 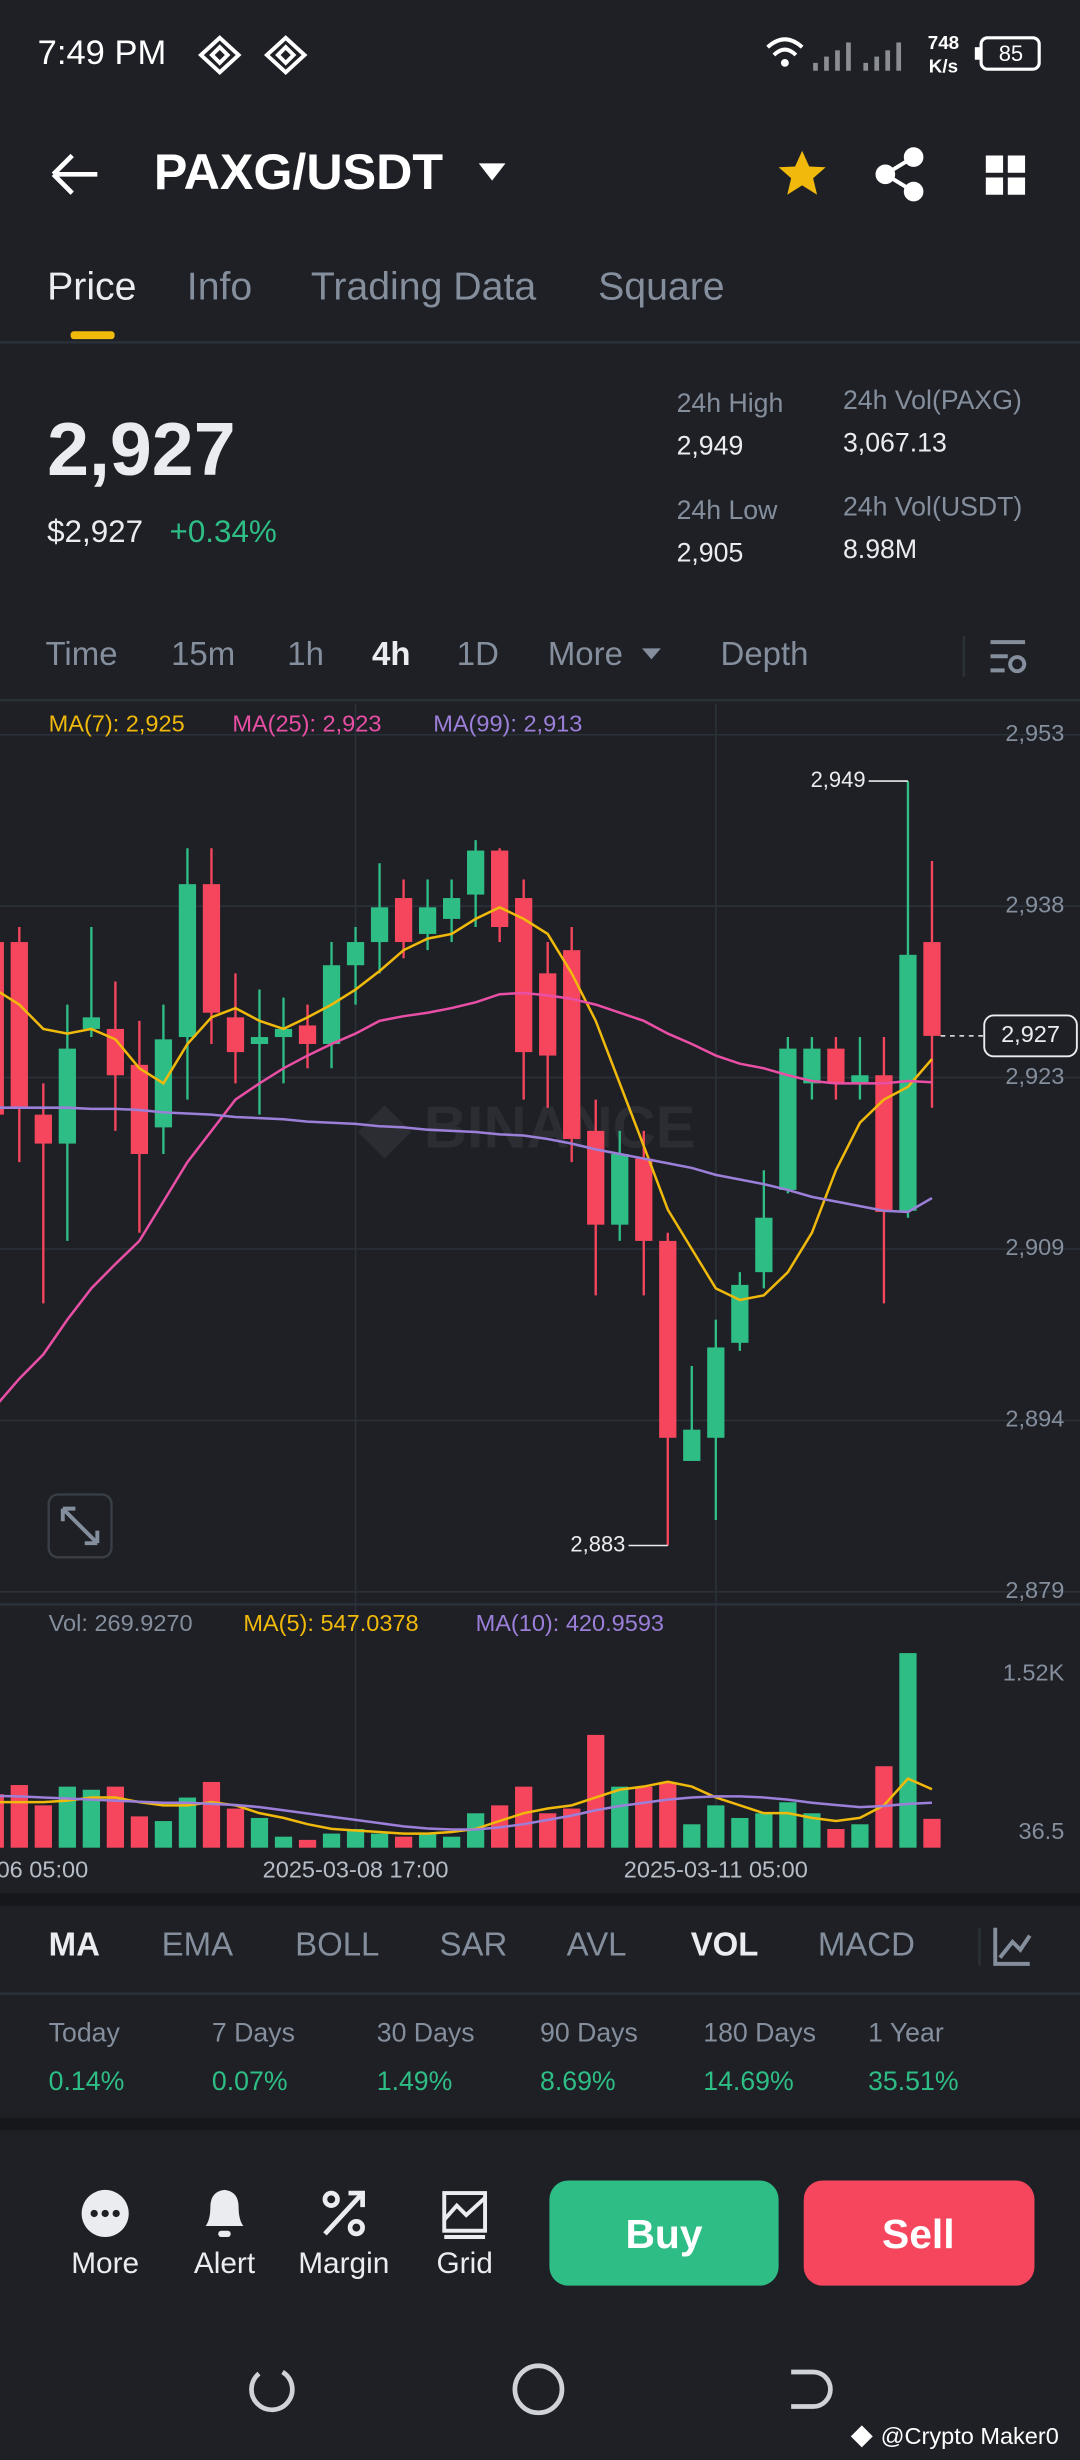 I want to click on performance-value: 1.49%, so click(x=415, y=2081).